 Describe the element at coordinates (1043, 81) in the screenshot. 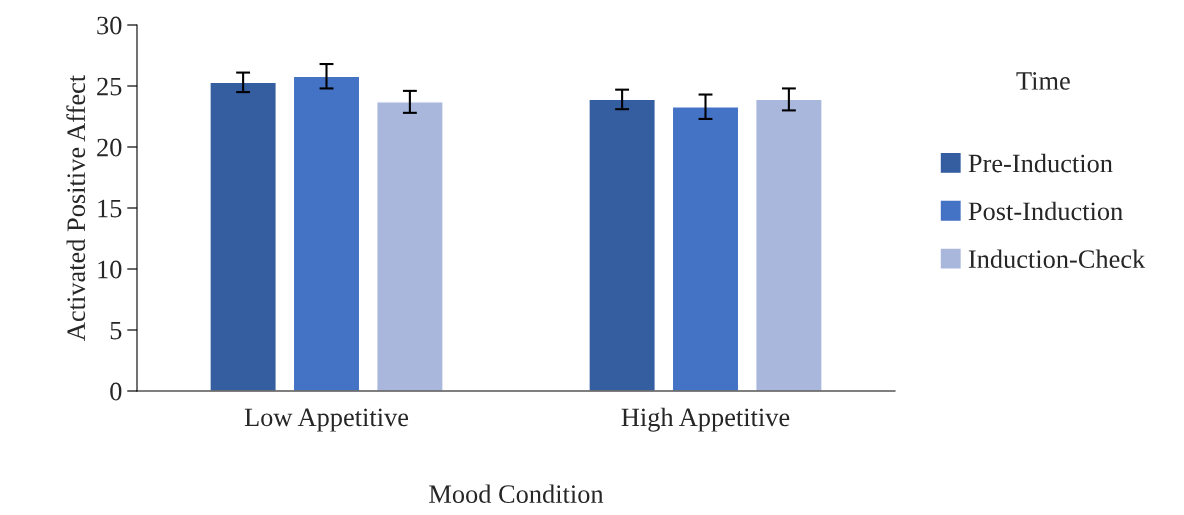

I see `legend-title: Time` at that location.